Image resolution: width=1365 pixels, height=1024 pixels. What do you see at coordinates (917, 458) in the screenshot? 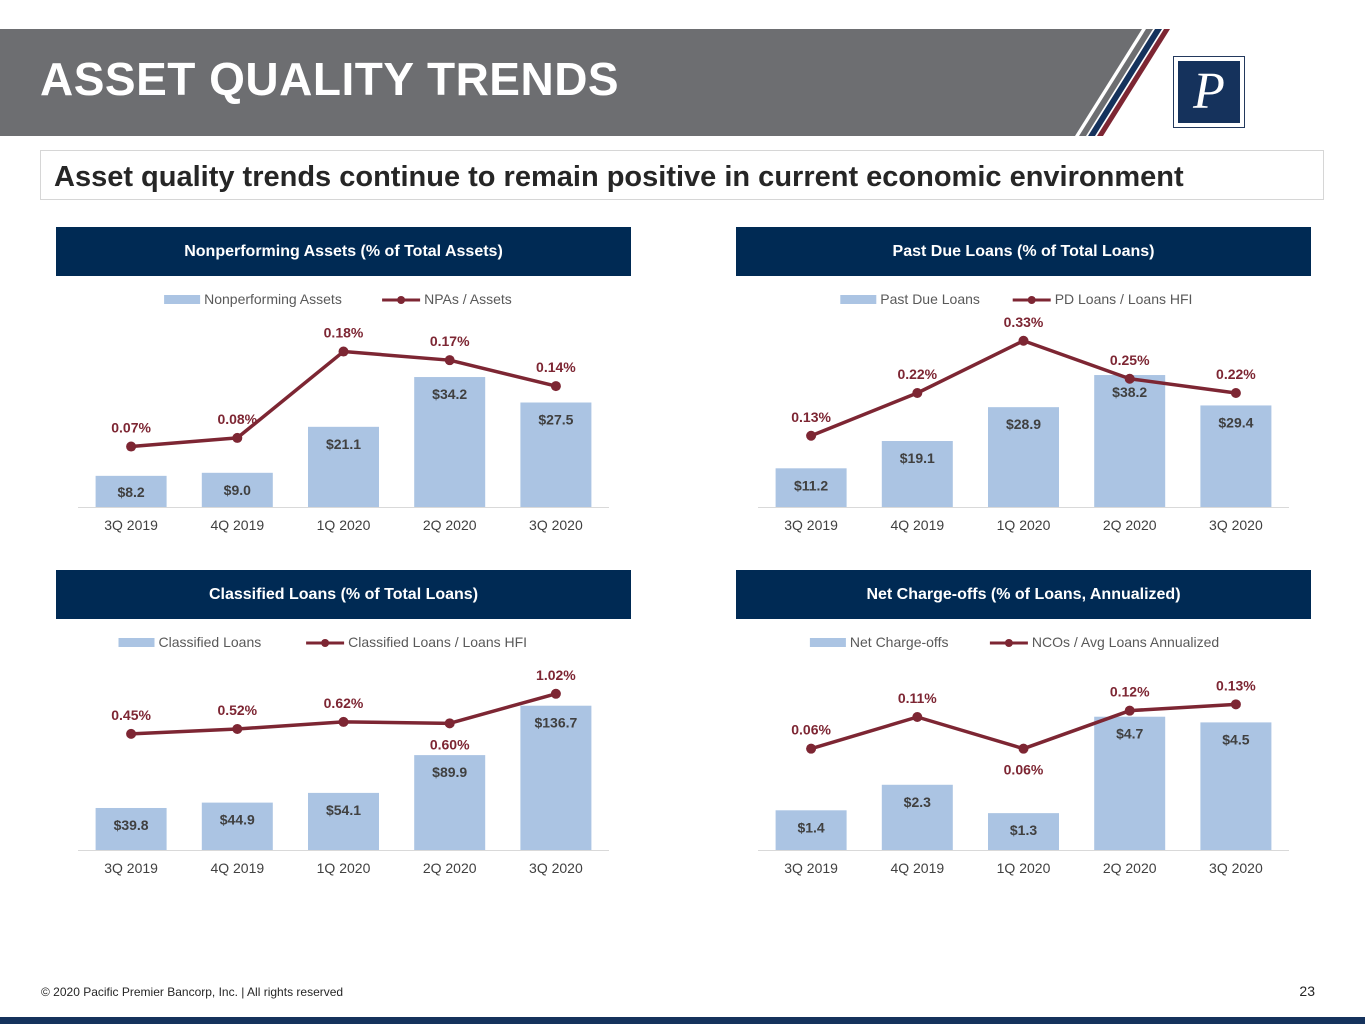
I see `bar-data-label: $19.1` at bounding box center [917, 458].